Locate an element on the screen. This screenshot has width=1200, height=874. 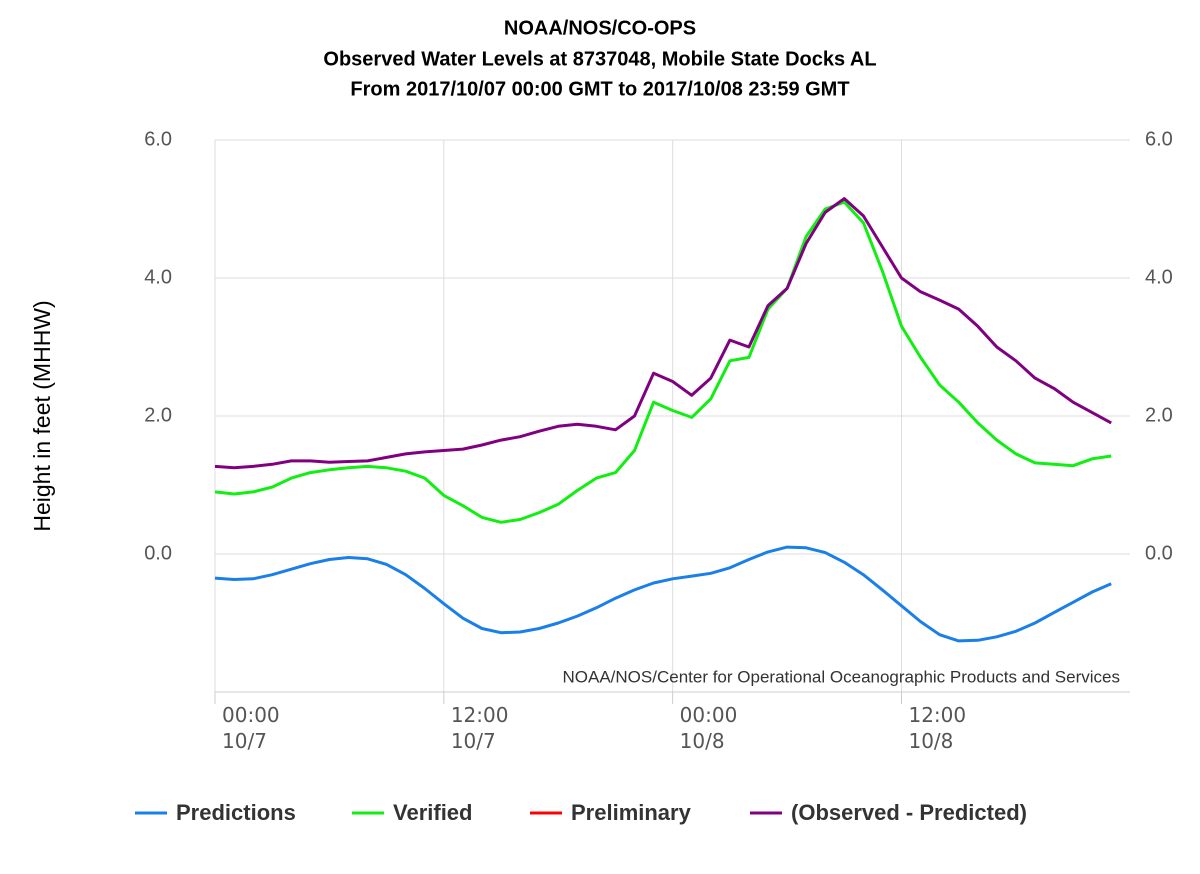
x-tick-label: 12:00 10/8 is located at coordinates (937, 728).